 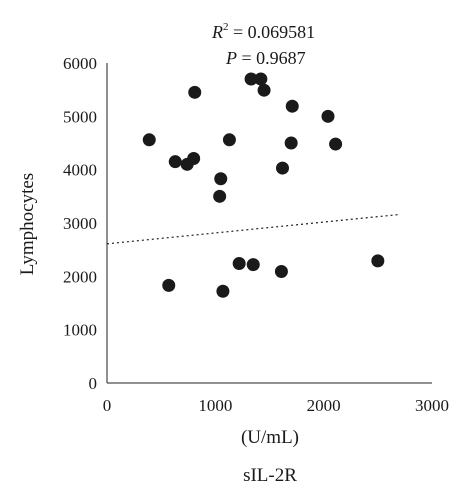 What do you see at coordinates (217, 32) in the screenshot?
I see `r2-symbol: R` at bounding box center [217, 32].